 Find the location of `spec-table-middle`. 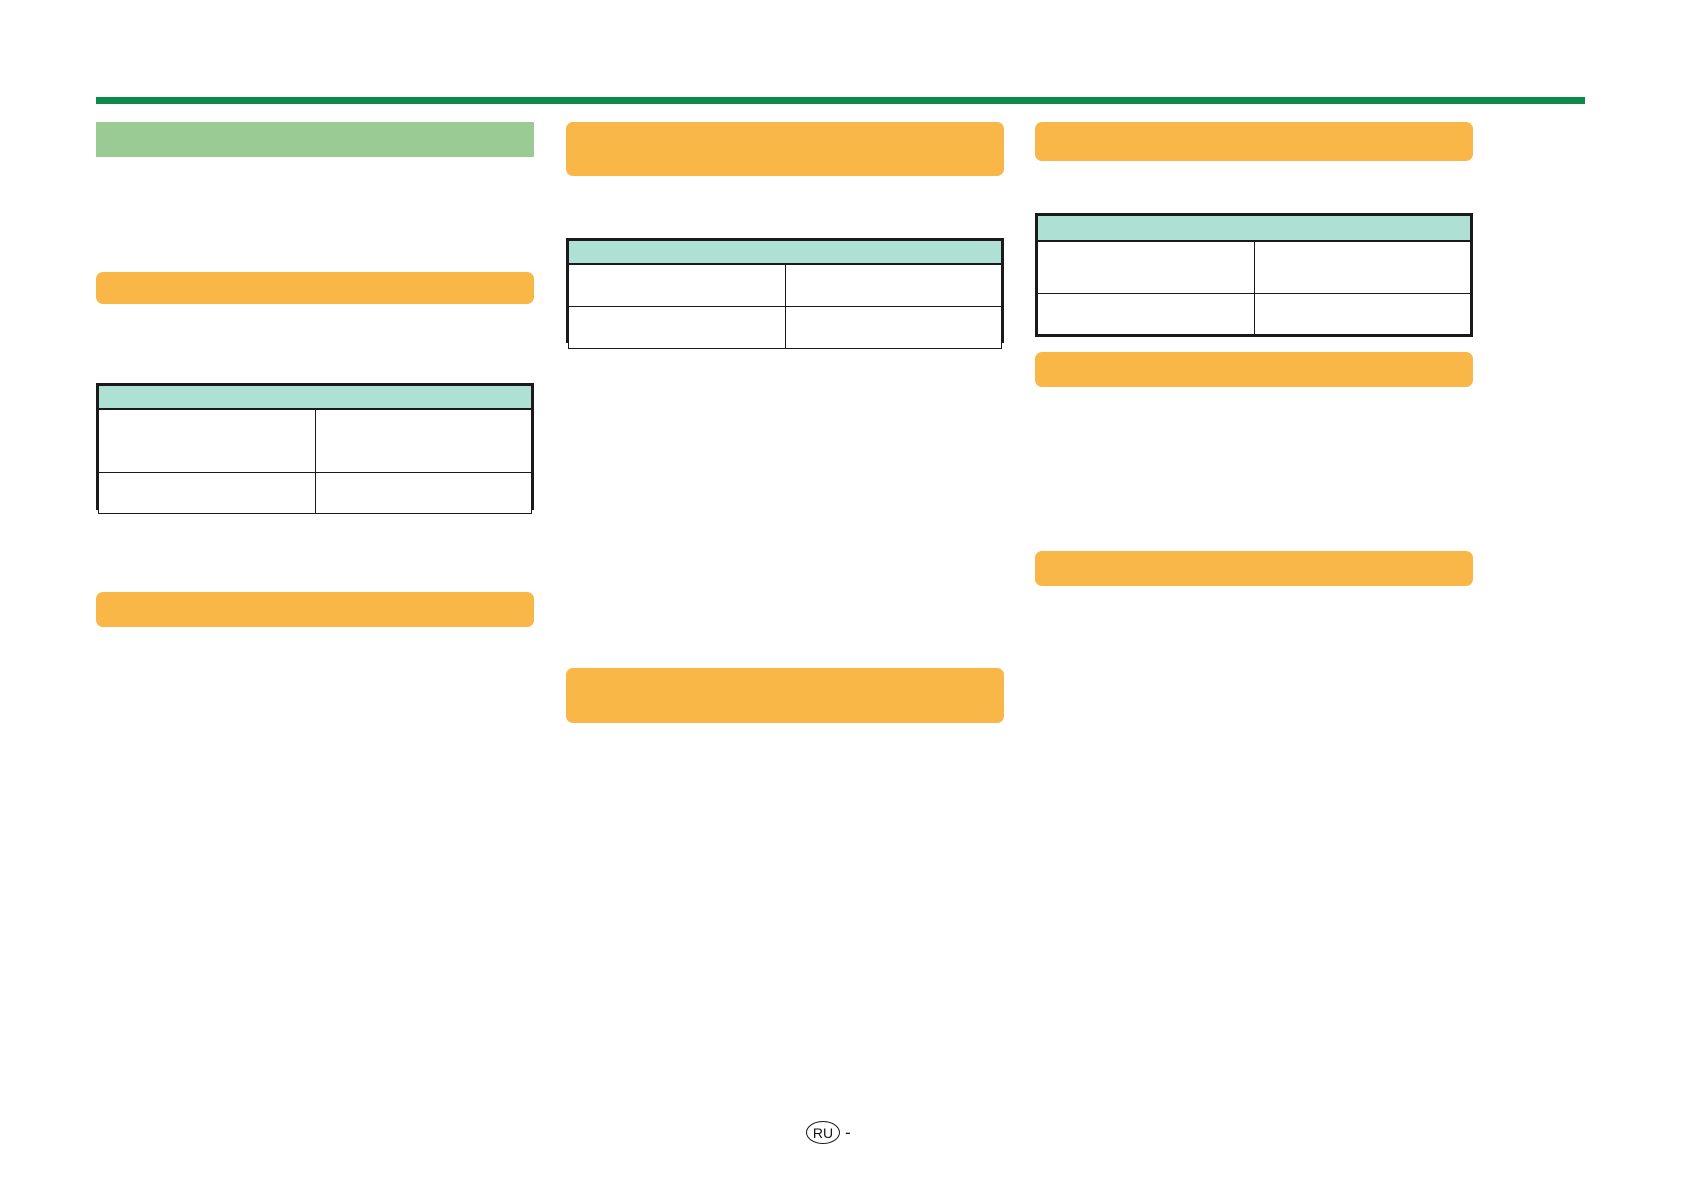

spec-table-middle is located at coordinates (785, 293).